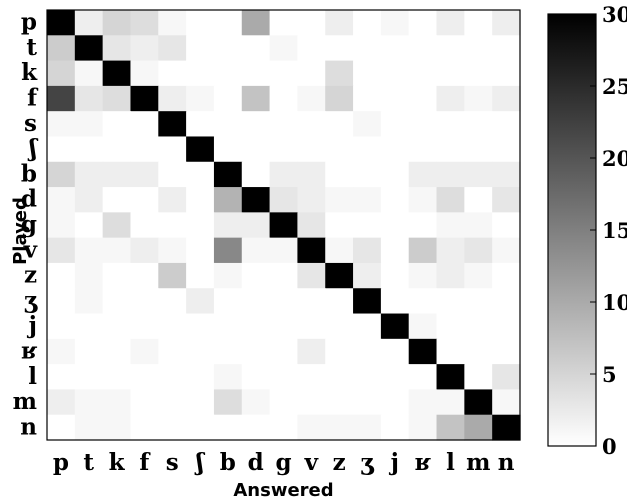 The width and height of the screenshot is (627, 500). Describe the element at coordinates (284, 174) in the screenshot. I see `heatmap-cell-b-g` at that location.